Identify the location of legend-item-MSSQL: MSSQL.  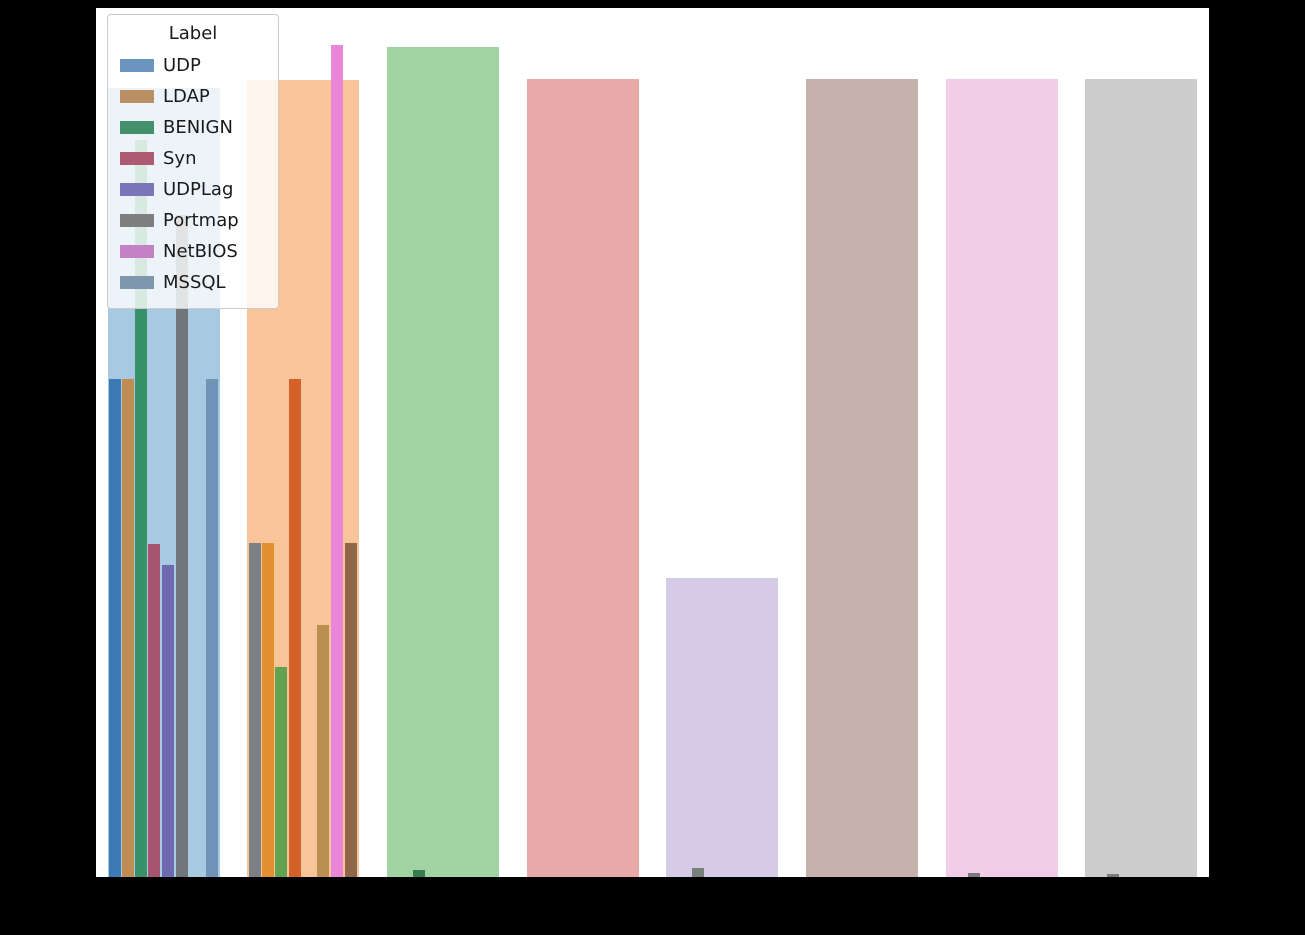
(193, 282).